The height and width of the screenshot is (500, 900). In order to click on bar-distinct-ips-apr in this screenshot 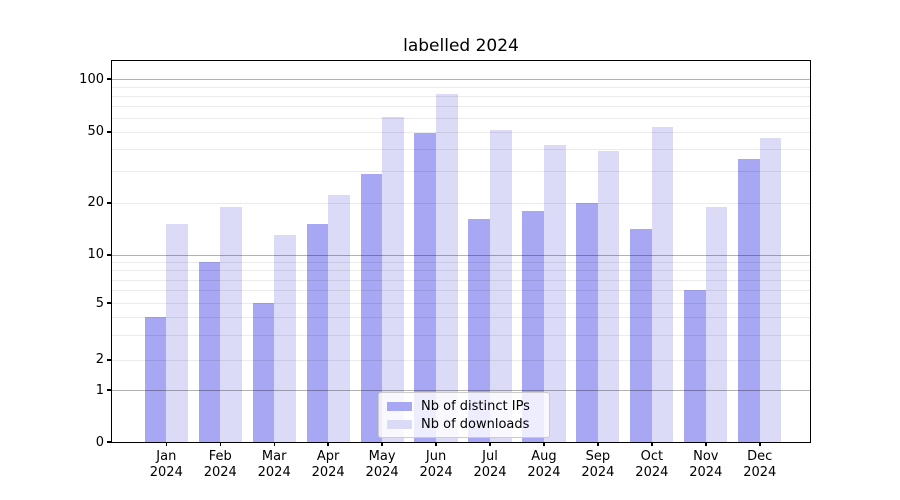, I will do `click(317, 333)`.